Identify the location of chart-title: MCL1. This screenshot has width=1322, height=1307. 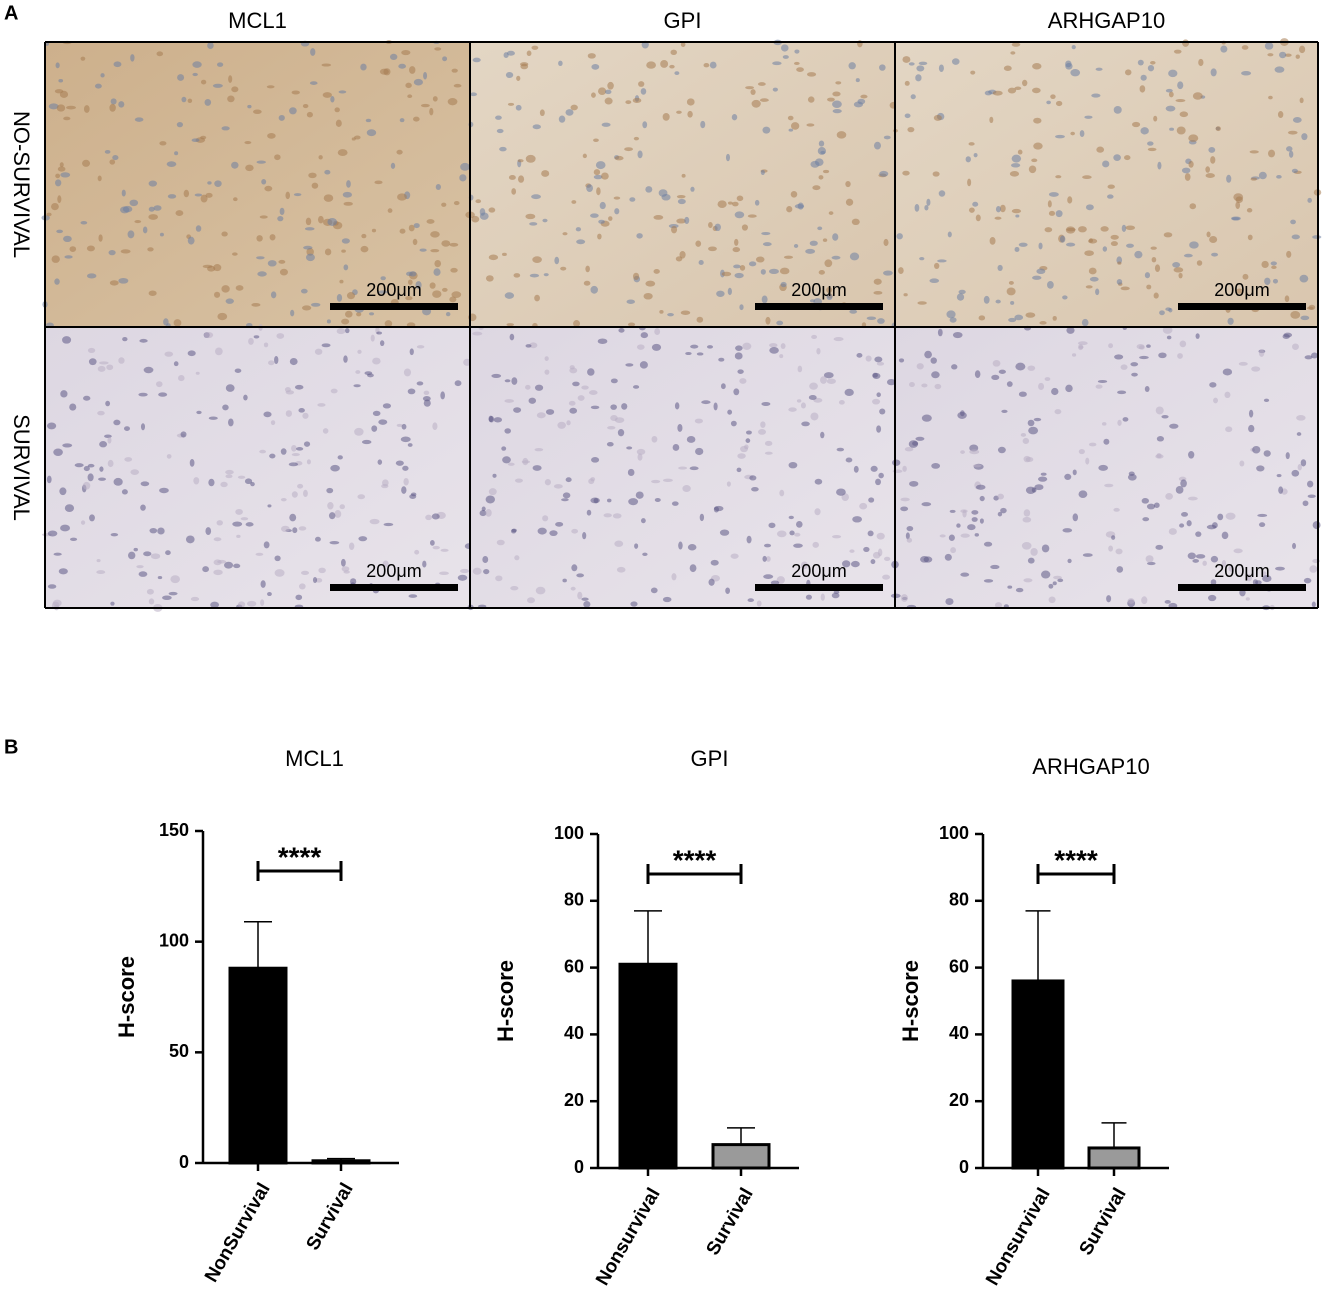
(314, 758).